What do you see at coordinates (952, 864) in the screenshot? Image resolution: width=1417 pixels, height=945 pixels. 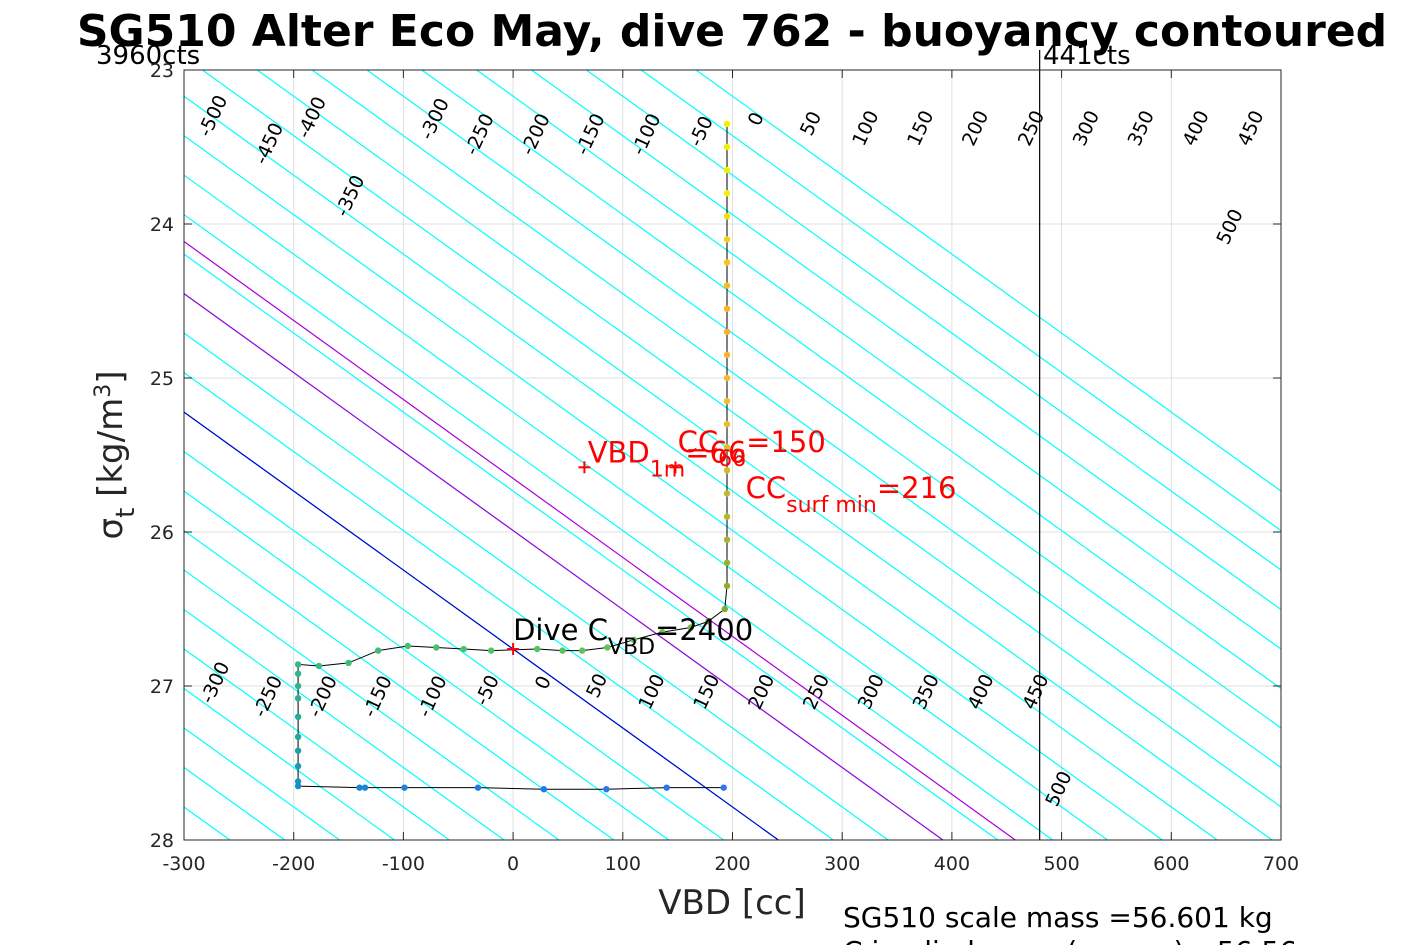 I see `x-tick-label: 400` at bounding box center [952, 864].